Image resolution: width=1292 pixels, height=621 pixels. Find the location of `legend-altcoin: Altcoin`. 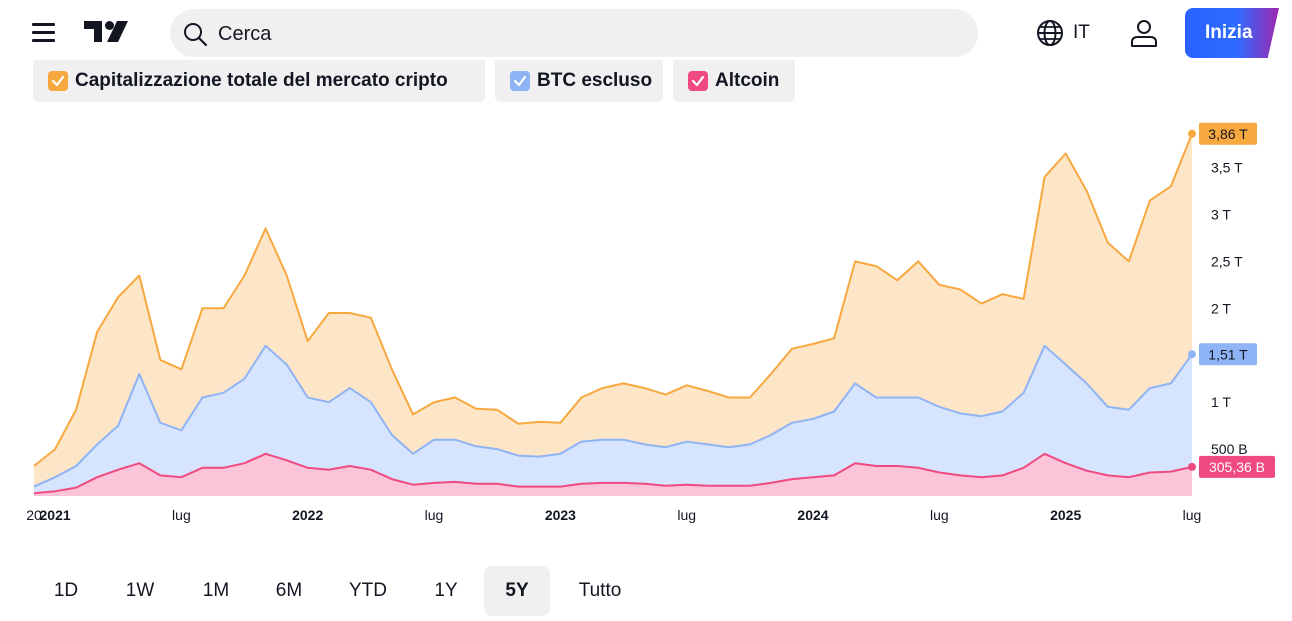

legend-altcoin: Altcoin is located at coordinates (734, 81).